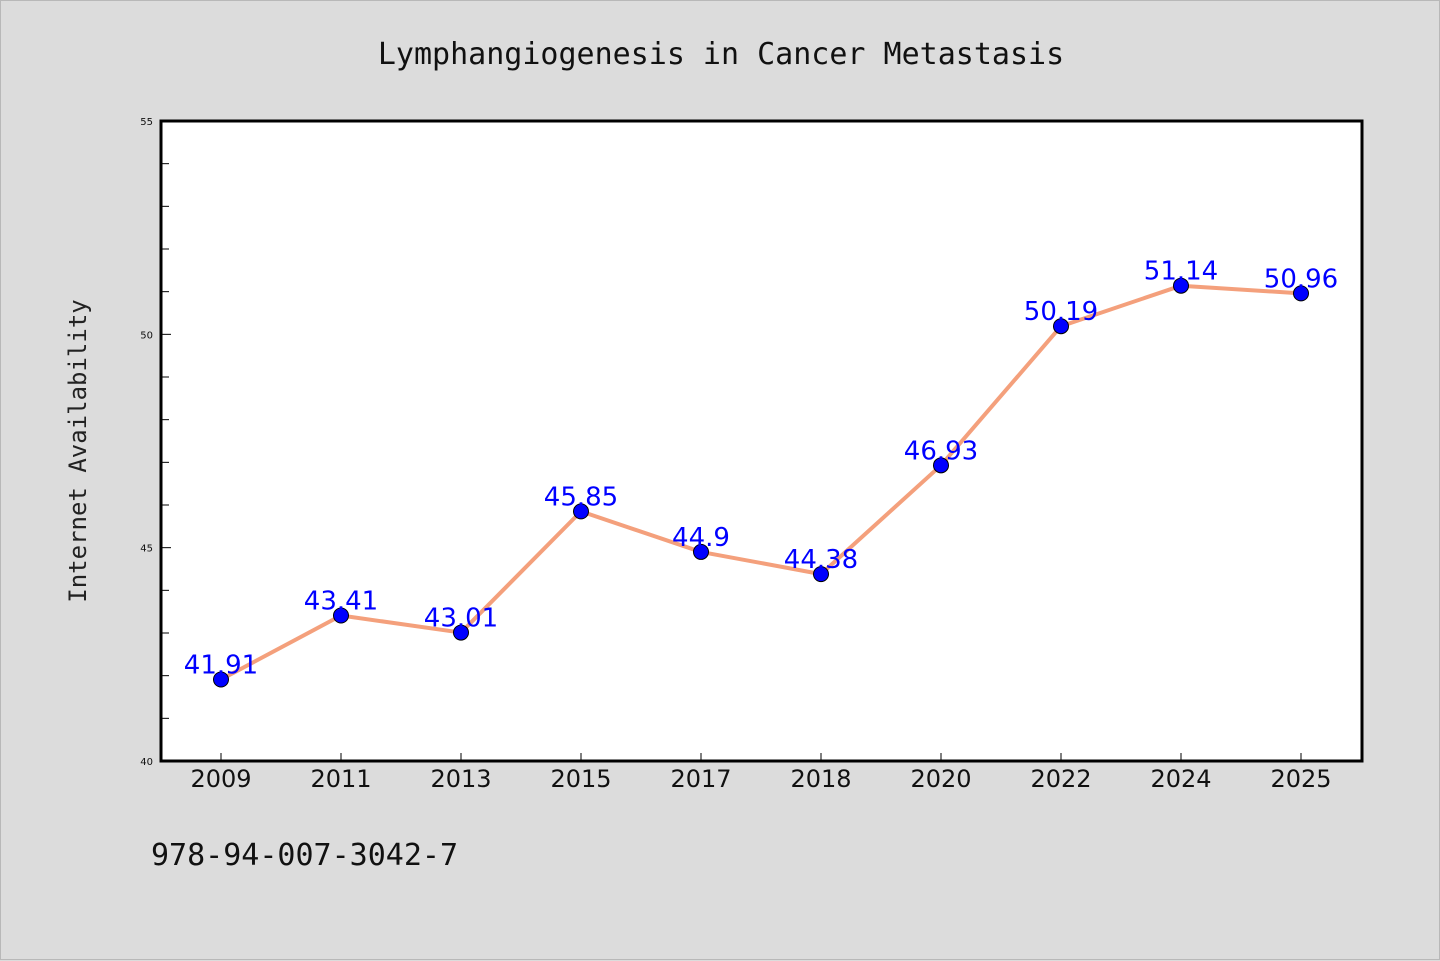  What do you see at coordinates (761, 773) in the screenshot?
I see `x-axis: 2009 2011 2013 2015 2017 2018 2020 2022 2024 2025` at bounding box center [761, 773].